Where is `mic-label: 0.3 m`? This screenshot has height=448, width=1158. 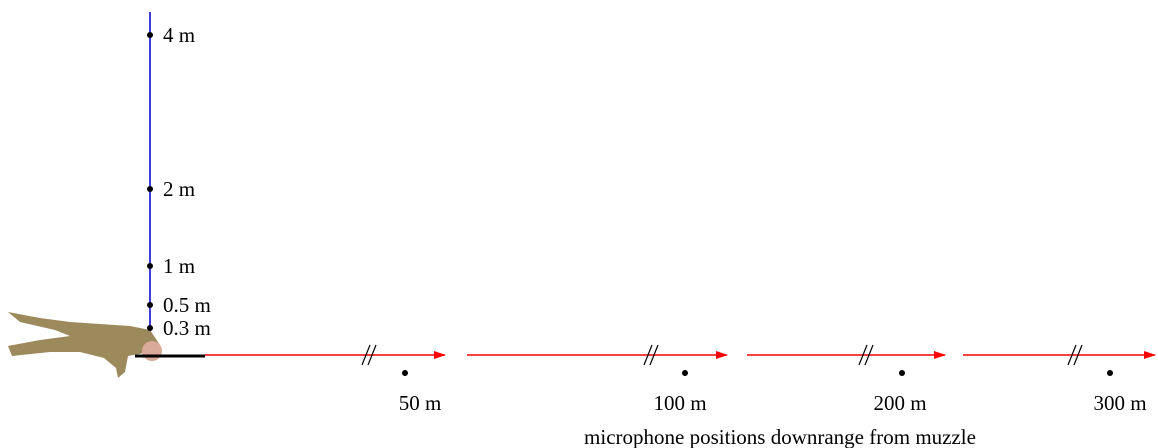
mic-label: 0.3 m is located at coordinates (187, 328).